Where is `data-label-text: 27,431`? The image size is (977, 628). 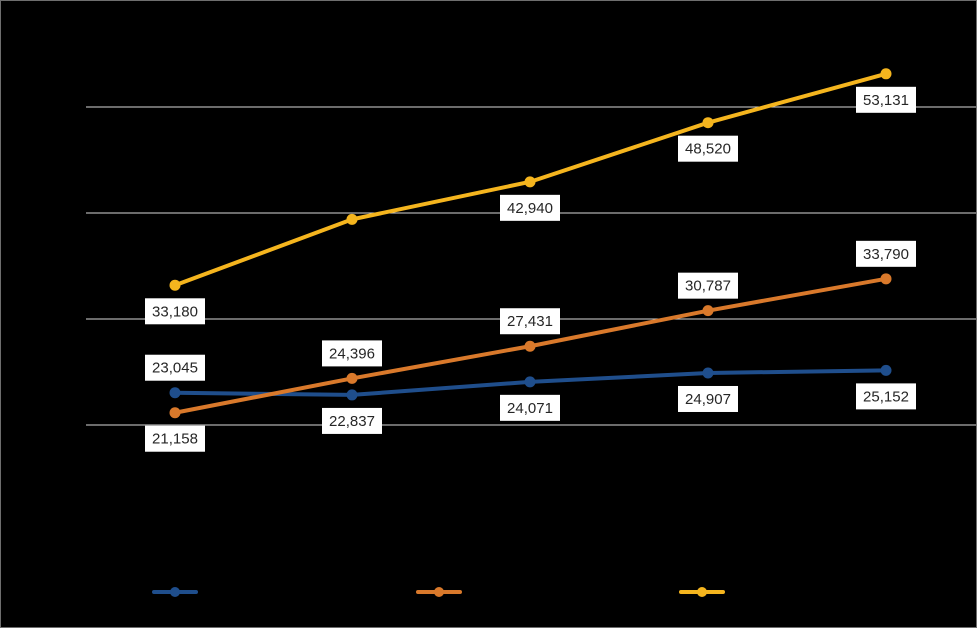
data-label-text: 27,431 is located at coordinates (530, 321).